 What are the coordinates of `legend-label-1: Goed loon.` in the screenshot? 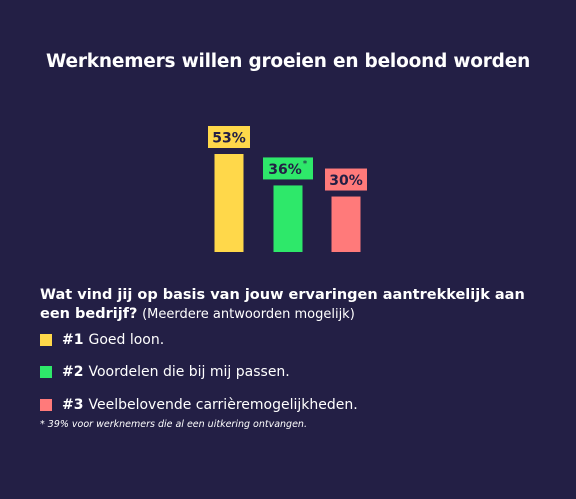 It's located at (126, 340).